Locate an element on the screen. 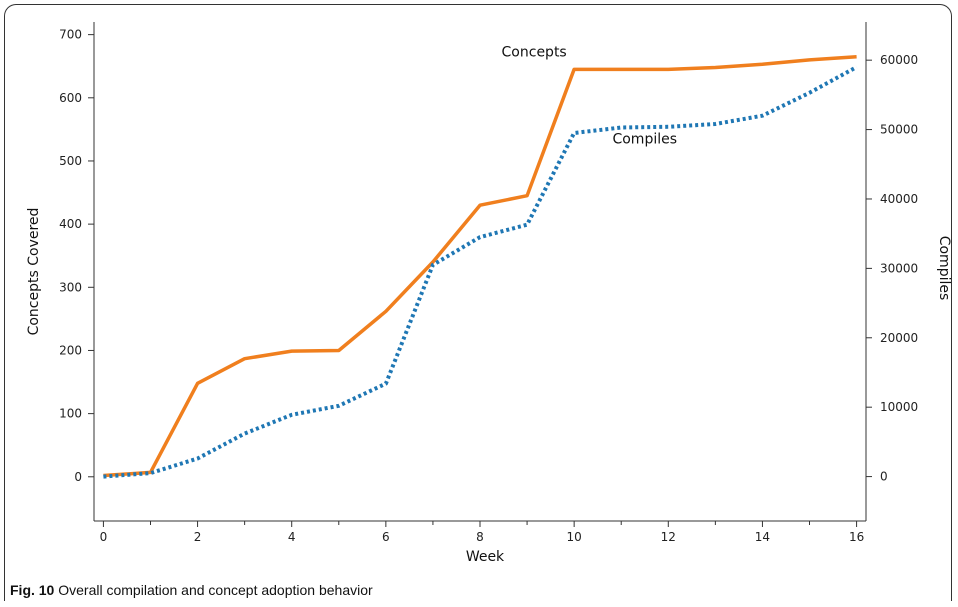  x-axis-title: Week is located at coordinates (485, 557).